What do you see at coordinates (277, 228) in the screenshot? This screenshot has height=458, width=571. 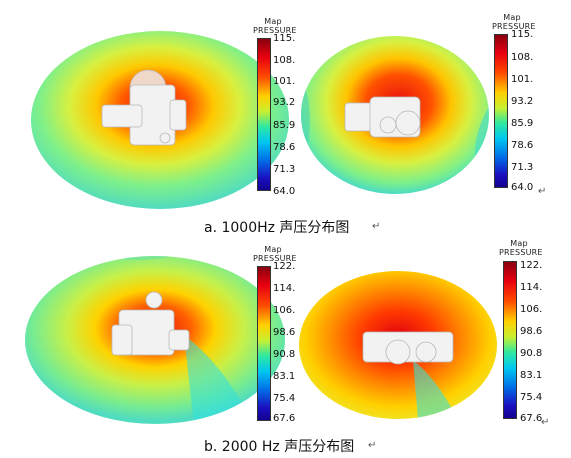 I see `caption-a: a. 1000Hz 声压分布图` at bounding box center [277, 228].